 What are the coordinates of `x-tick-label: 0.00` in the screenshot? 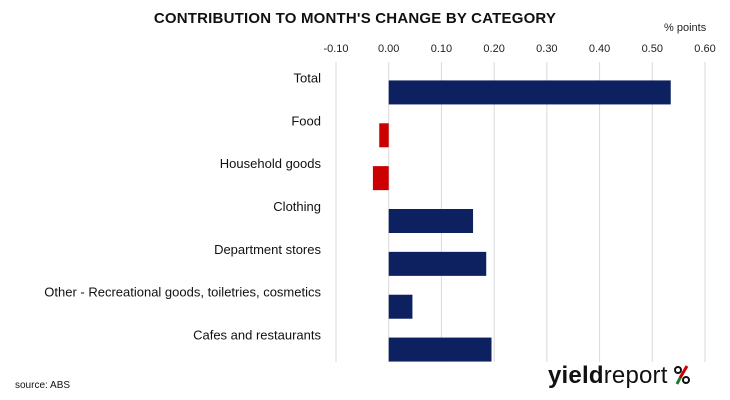 It's located at (388, 49).